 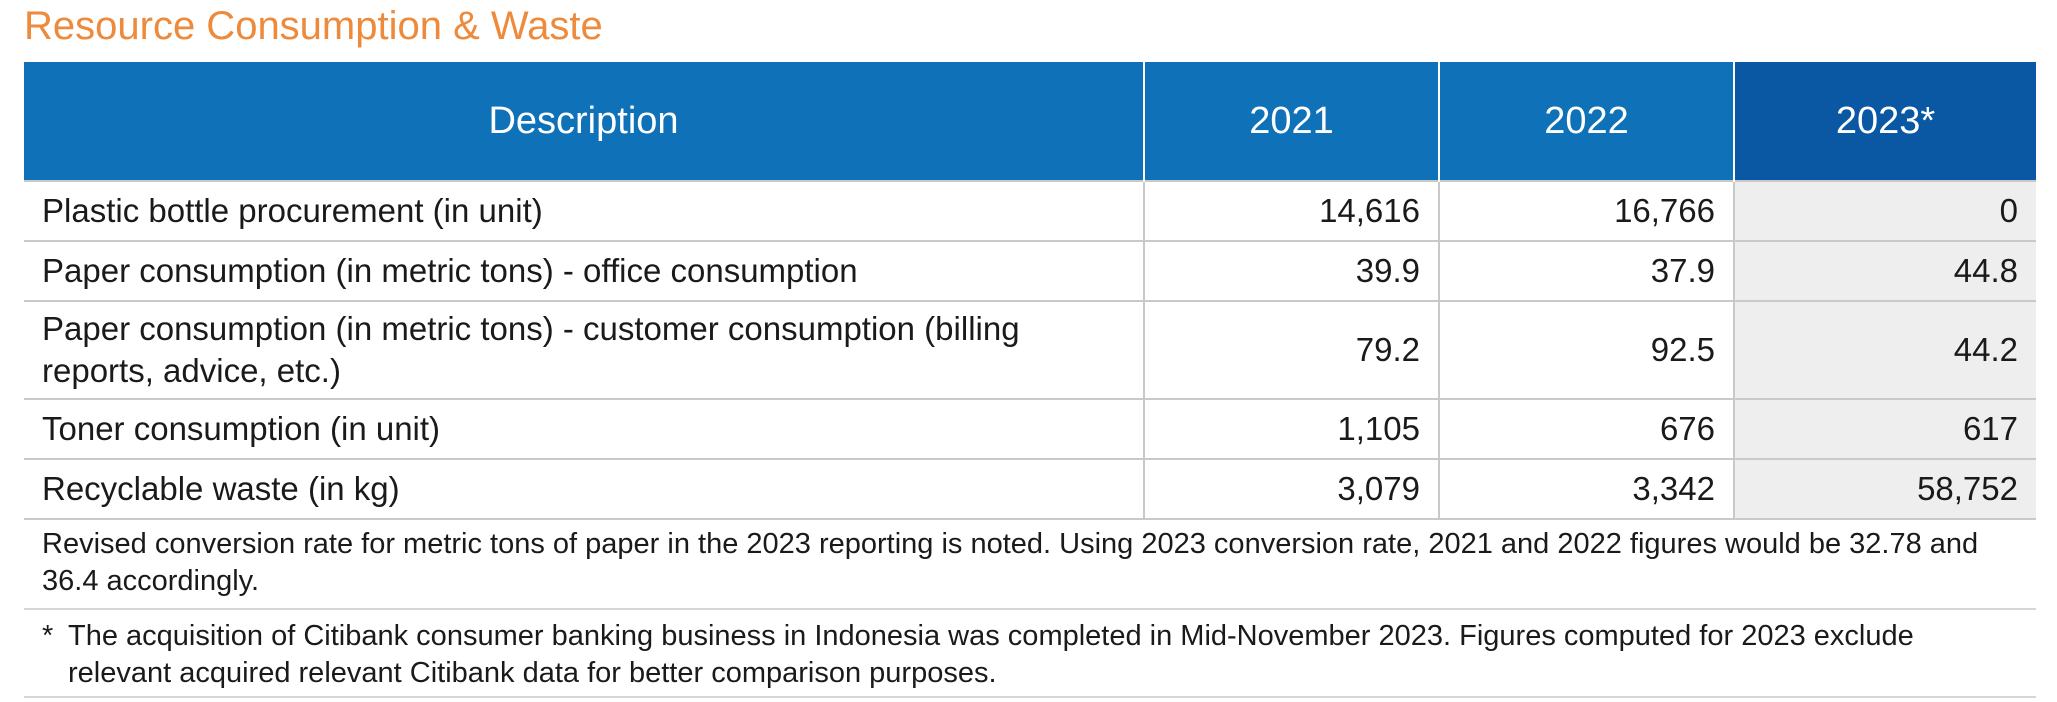 I want to click on cell-2022: 16,766, so click(x=1587, y=210).